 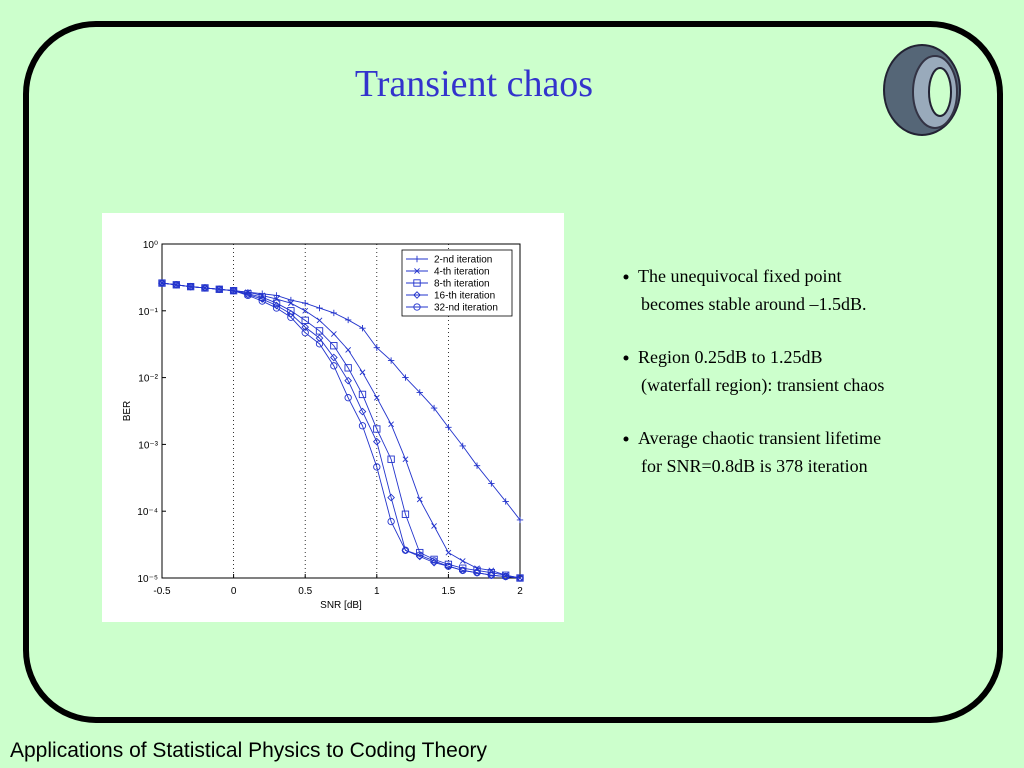 I want to click on y-tick-label: 10⁻⁵, so click(x=147, y=579).